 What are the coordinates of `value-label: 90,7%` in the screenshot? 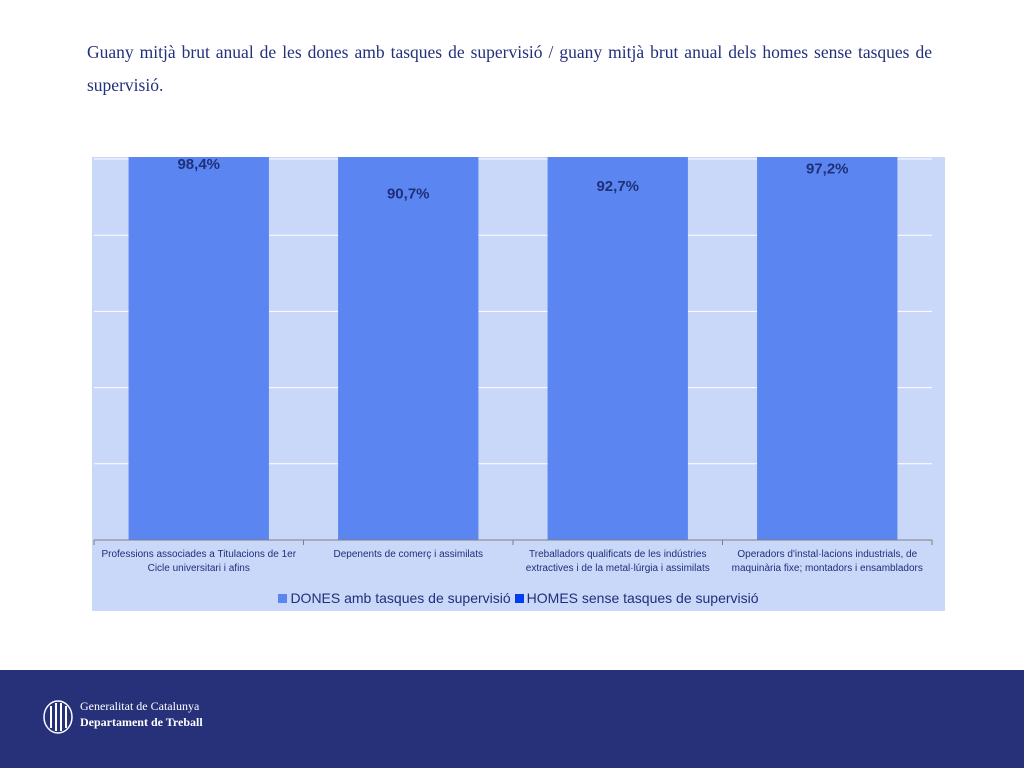 It's located at (408, 193).